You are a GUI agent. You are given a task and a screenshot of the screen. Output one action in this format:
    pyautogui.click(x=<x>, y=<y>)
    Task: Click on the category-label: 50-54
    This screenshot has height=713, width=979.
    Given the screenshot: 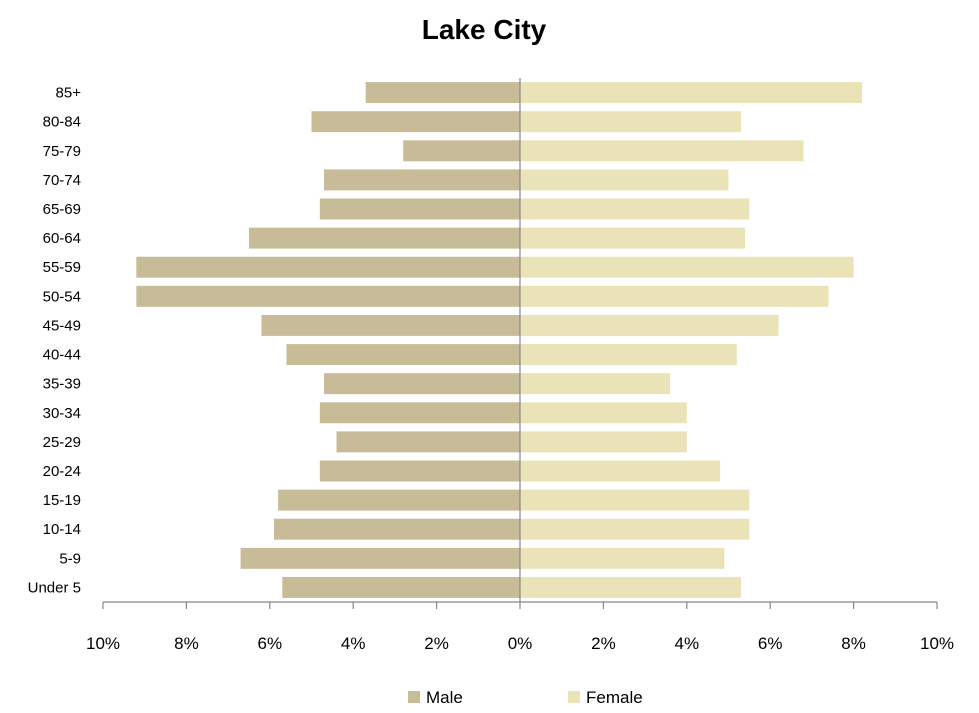 What is the action you would take?
    pyautogui.click(x=62, y=296)
    